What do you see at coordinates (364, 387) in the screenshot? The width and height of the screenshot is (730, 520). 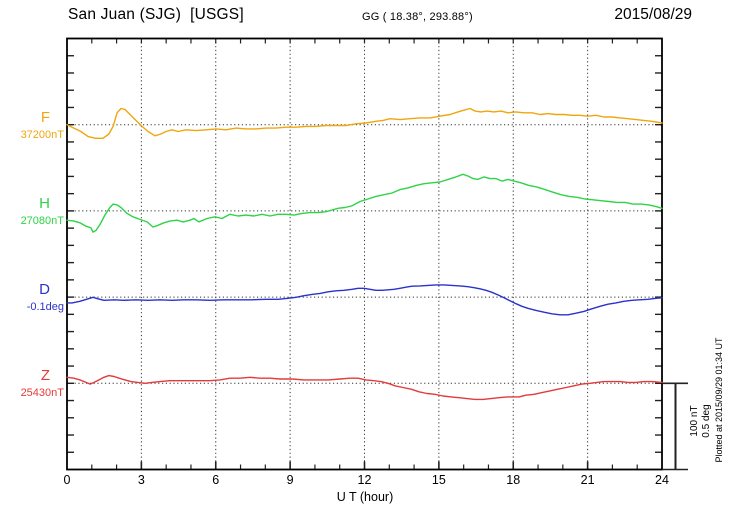 I see `trace-Z` at bounding box center [364, 387].